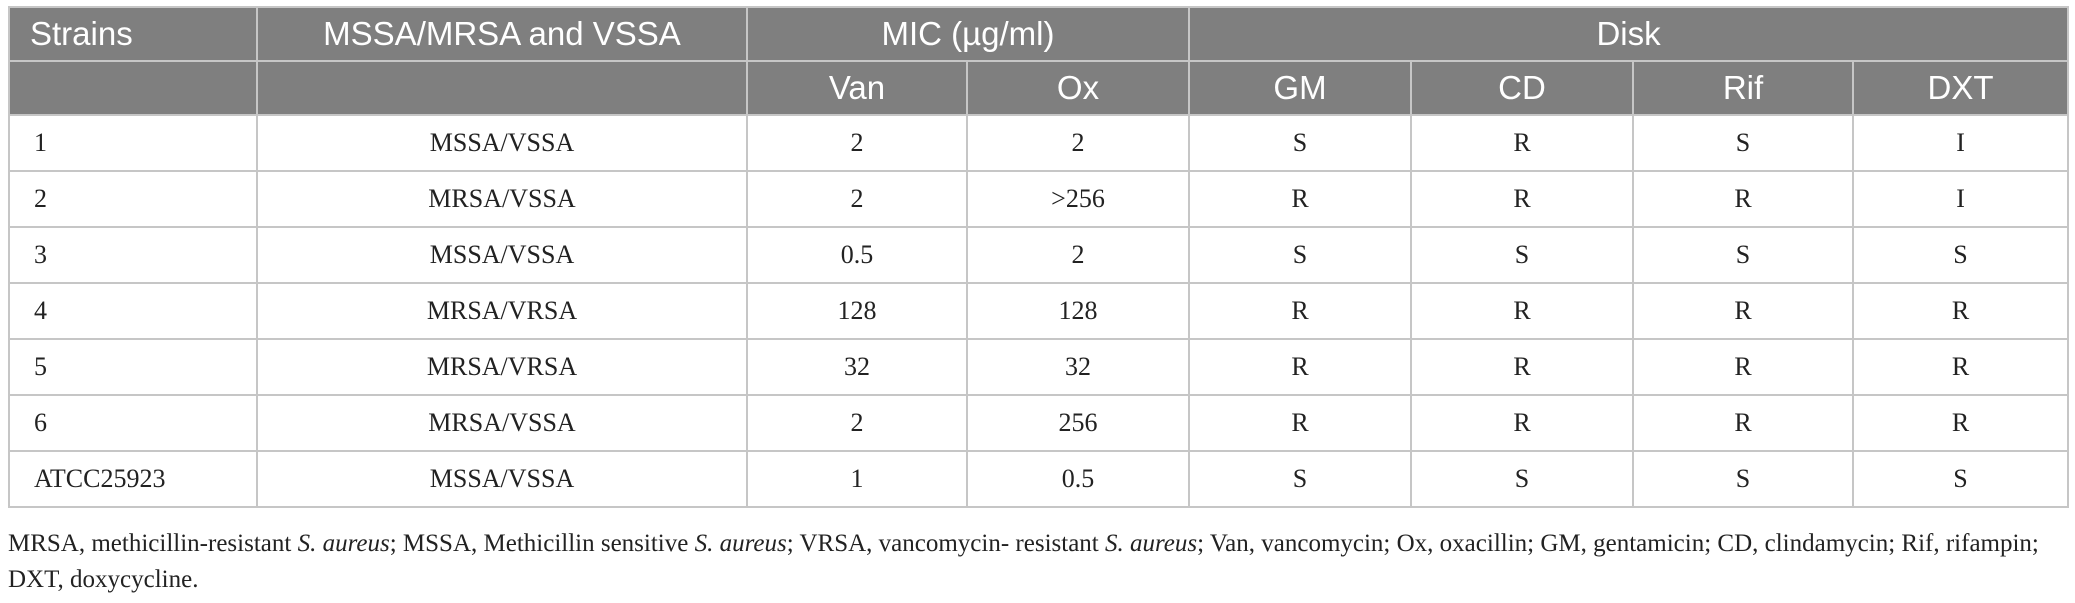 Image resolution: width=2075 pixels, height=603 pixels. Describe the element at coordinates (502, 34) in the screenshot. I see `classification-header: MSSA/MRSA and VSSA` at that location.